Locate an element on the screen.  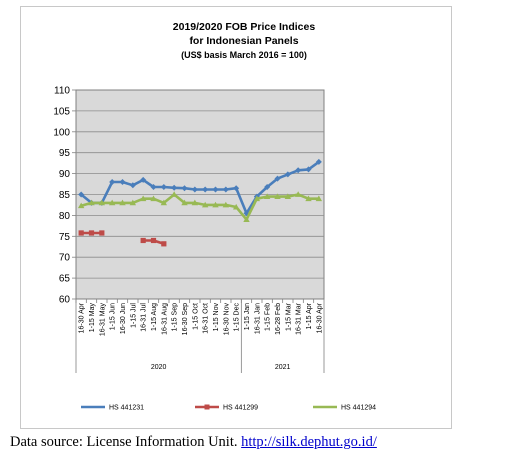
x-tick-label: 16-31 May is located at coordinates (102, 320).